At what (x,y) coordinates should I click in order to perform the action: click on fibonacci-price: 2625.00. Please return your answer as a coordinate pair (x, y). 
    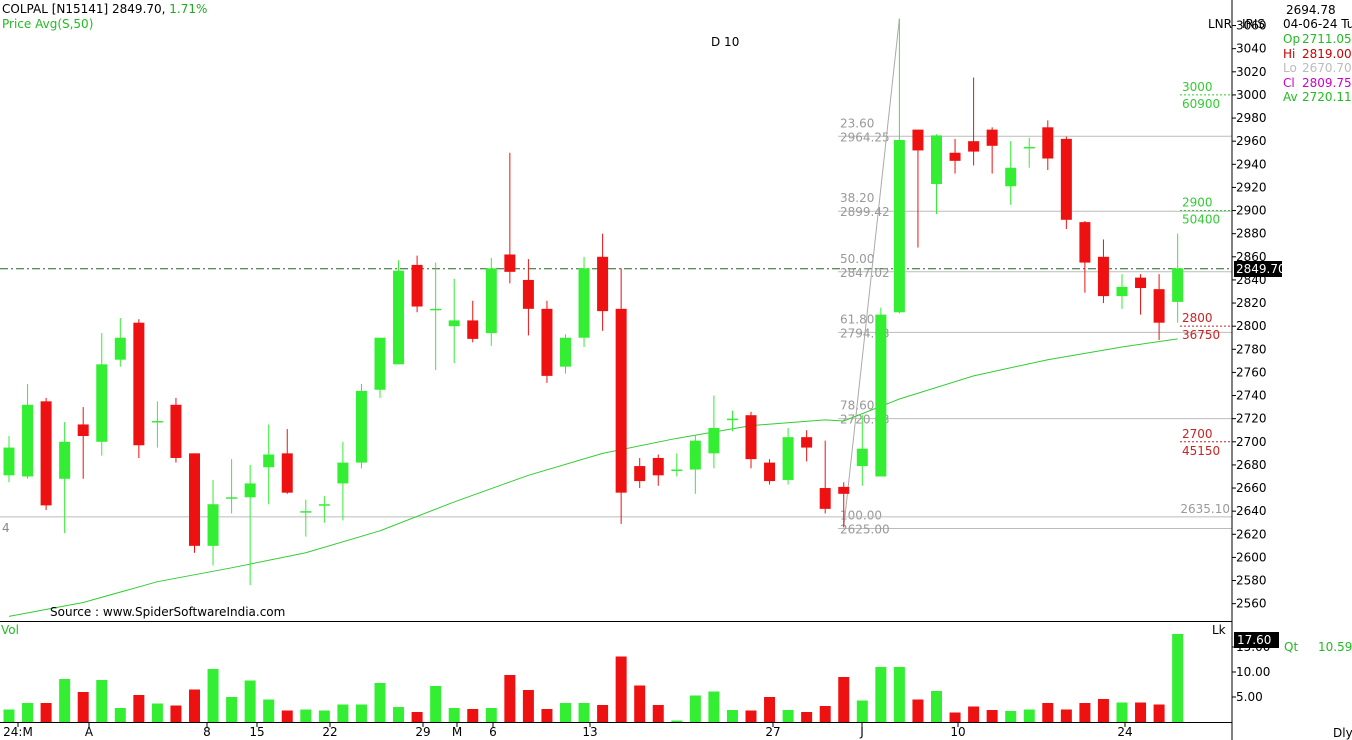
    Looking at the image, I should click on (865, 530).